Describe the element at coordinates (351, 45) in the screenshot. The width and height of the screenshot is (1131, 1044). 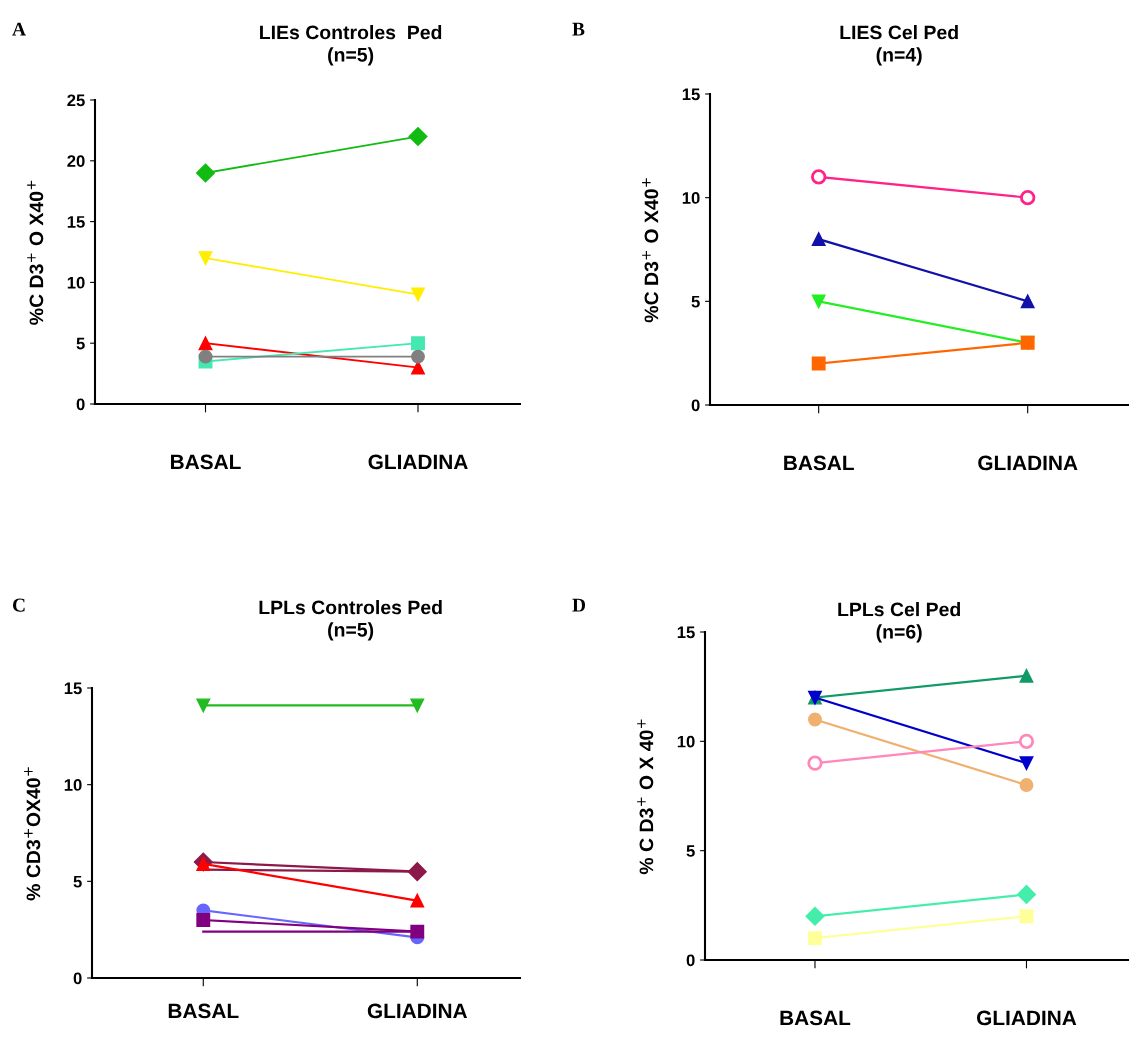
I see `chart-title: LIEs Controles Ped (n=5)` at that location.